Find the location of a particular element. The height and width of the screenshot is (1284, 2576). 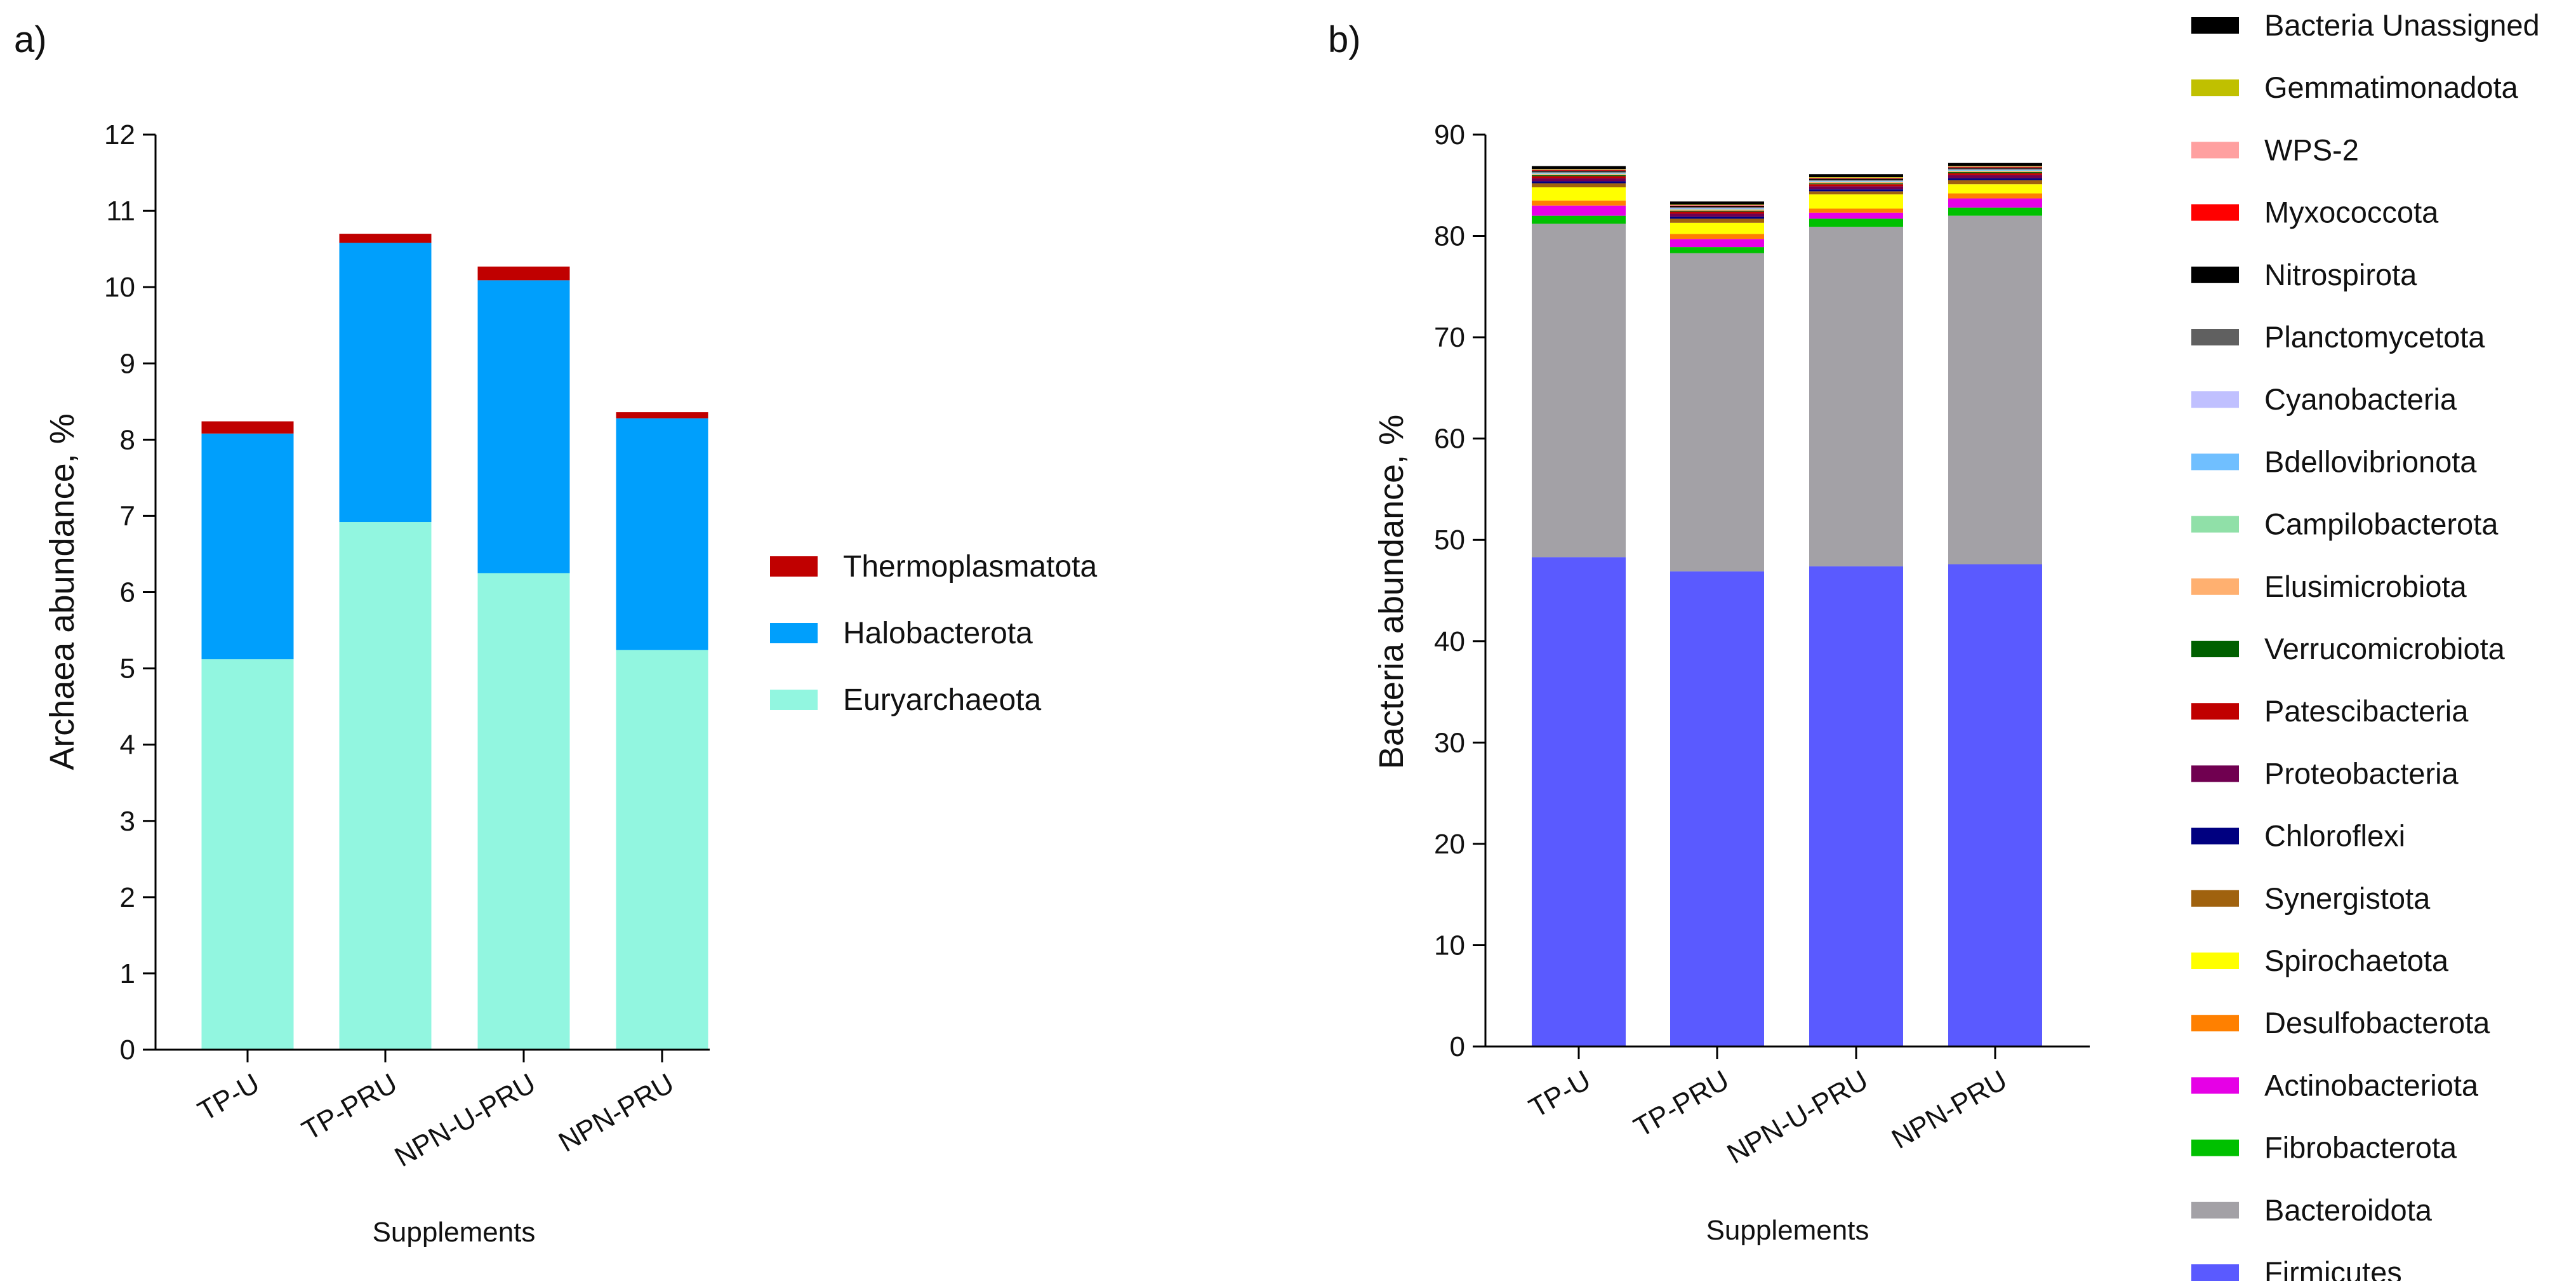

legend-swatch-chloroflexi is located at coordinates (2215, 836).